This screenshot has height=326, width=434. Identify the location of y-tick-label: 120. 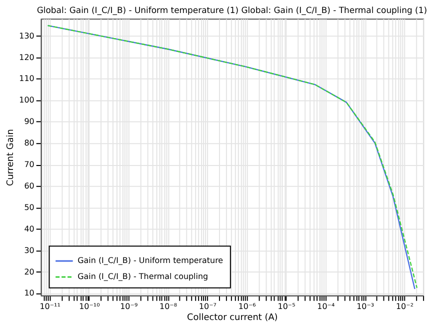
(26, 57).